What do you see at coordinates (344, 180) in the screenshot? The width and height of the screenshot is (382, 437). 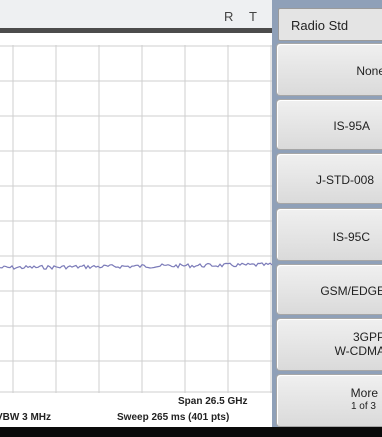 I see `softkey-jstd008-label: J-STD-008` at bounding box center [344, 180].